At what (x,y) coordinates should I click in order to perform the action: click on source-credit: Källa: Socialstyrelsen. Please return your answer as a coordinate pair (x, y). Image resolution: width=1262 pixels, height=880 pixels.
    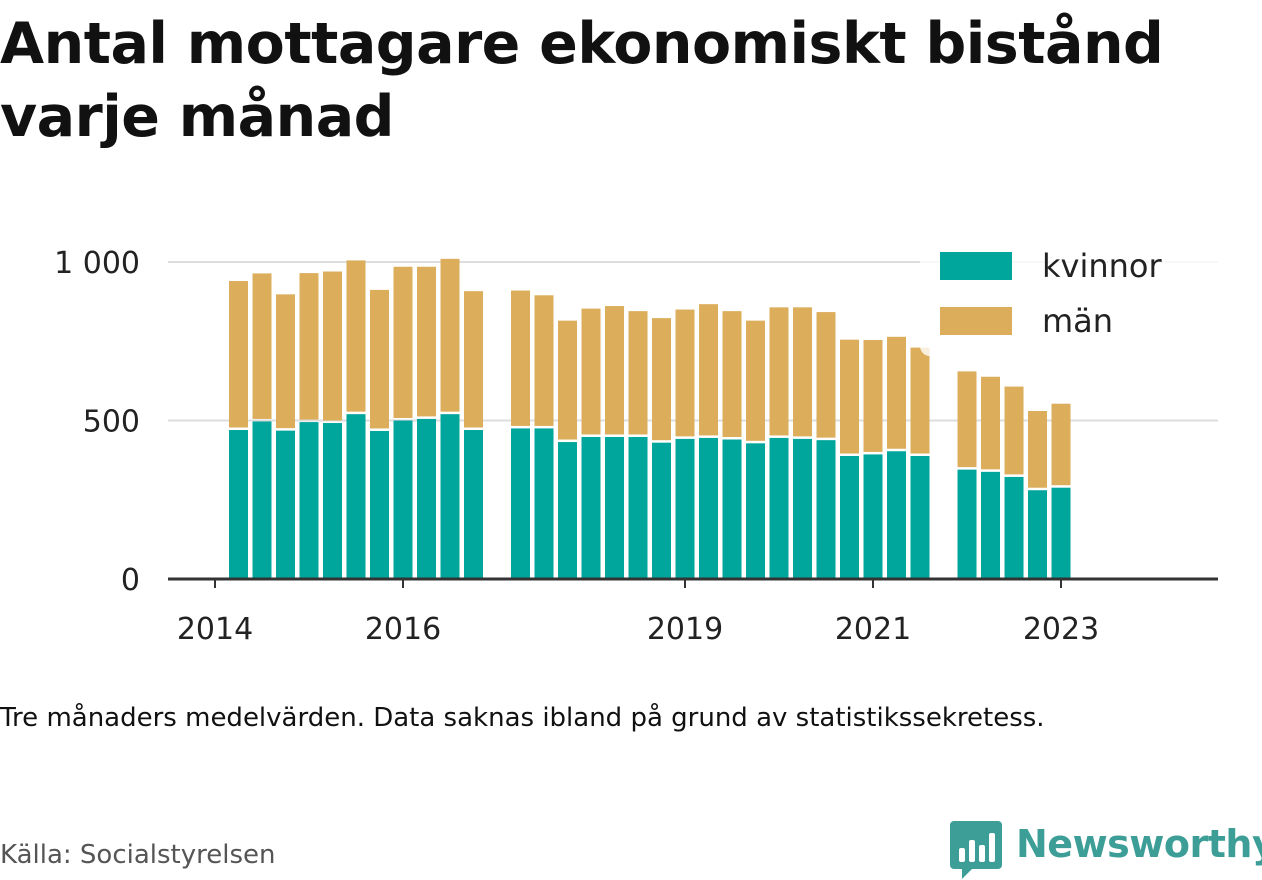
    Looking at the image, I should click on (138, 855).